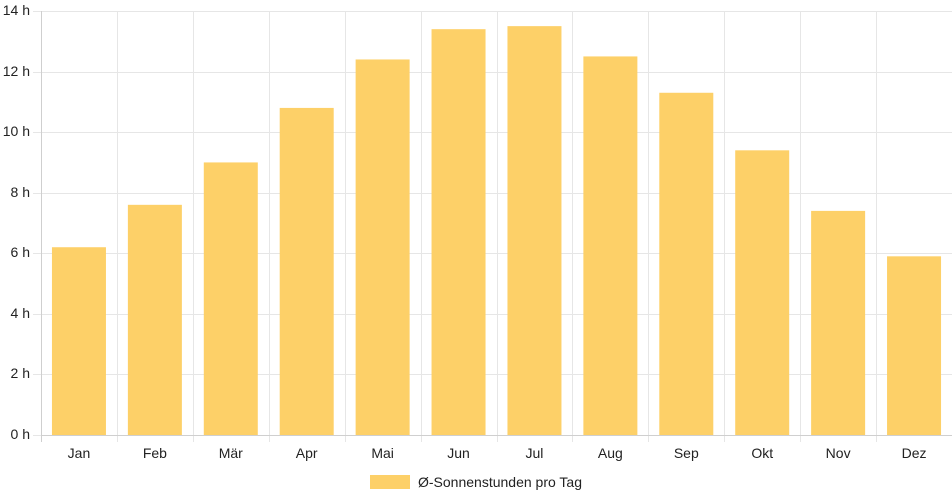  Describe the element at coordinates (390, 482) in the screenshot. I see `legend-swatch` at that location.